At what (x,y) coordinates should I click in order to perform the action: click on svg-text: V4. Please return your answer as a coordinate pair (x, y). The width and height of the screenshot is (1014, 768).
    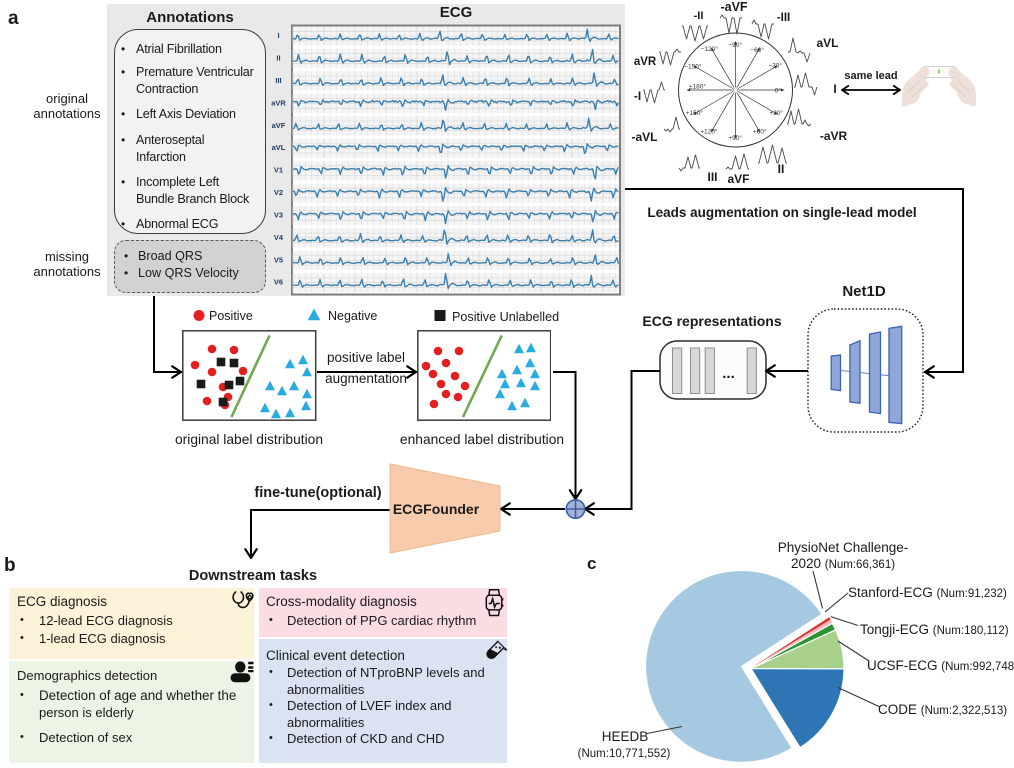
    Looking at the image, I should click on (279, 237).